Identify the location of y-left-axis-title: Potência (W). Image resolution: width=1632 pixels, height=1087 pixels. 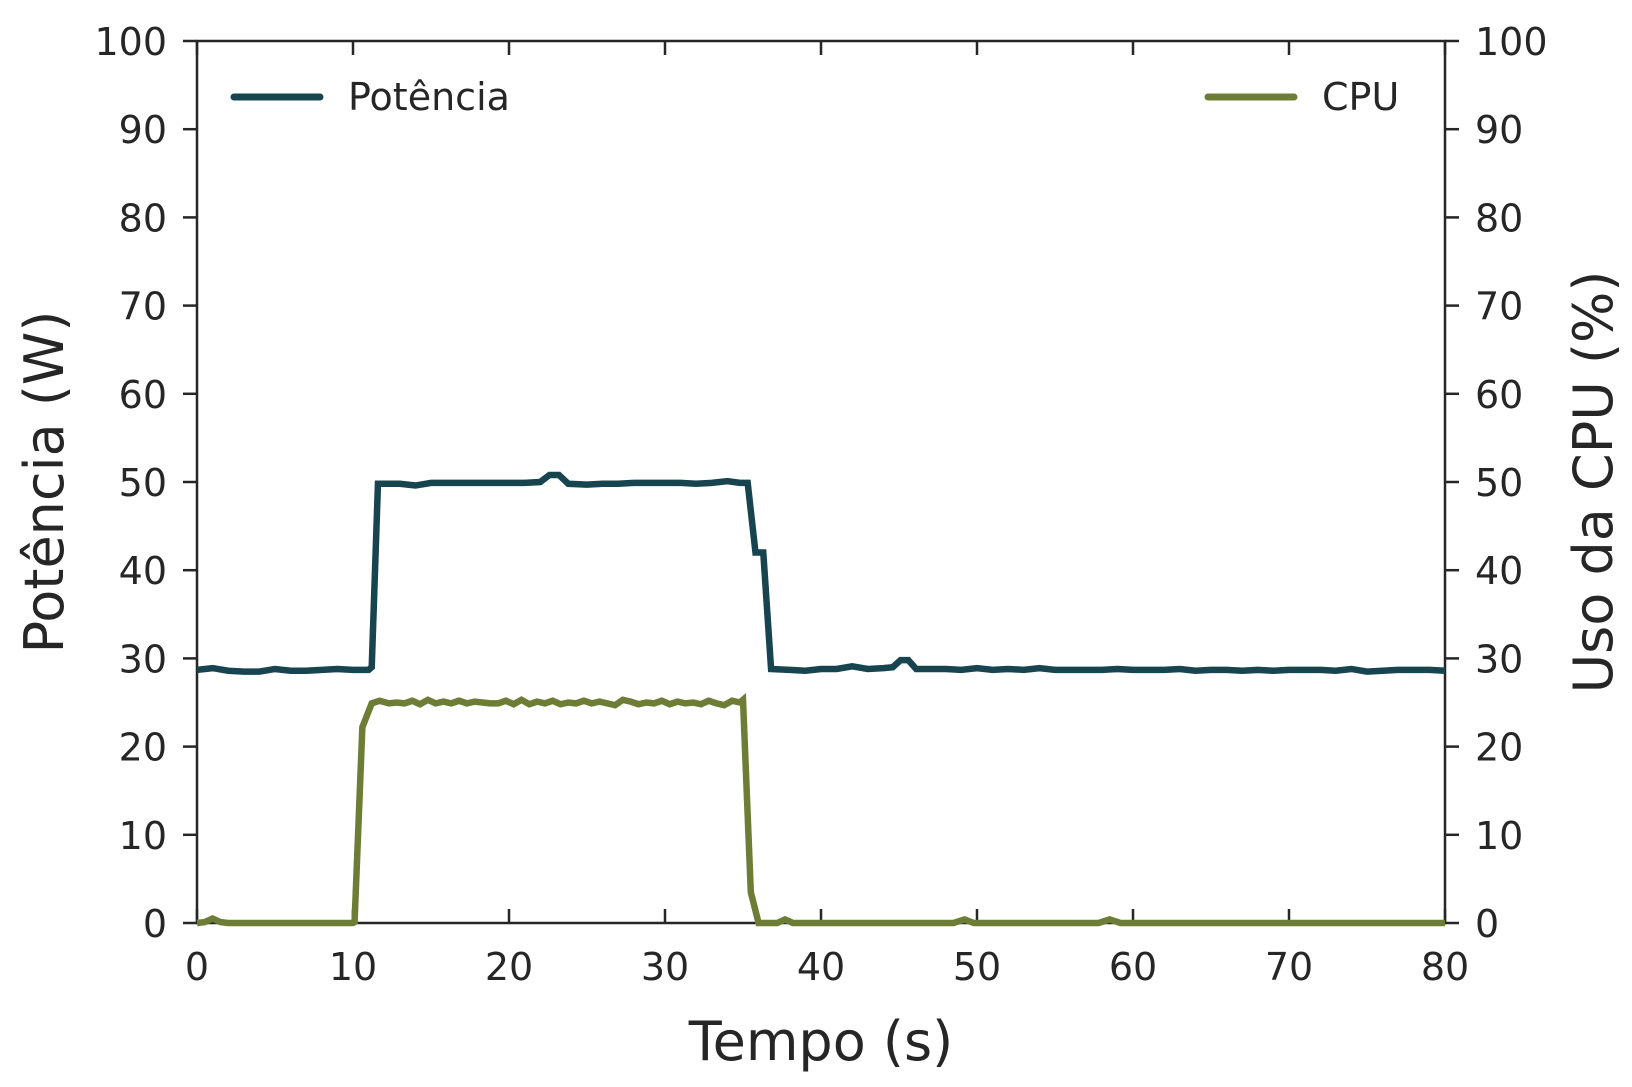
(44, 482).